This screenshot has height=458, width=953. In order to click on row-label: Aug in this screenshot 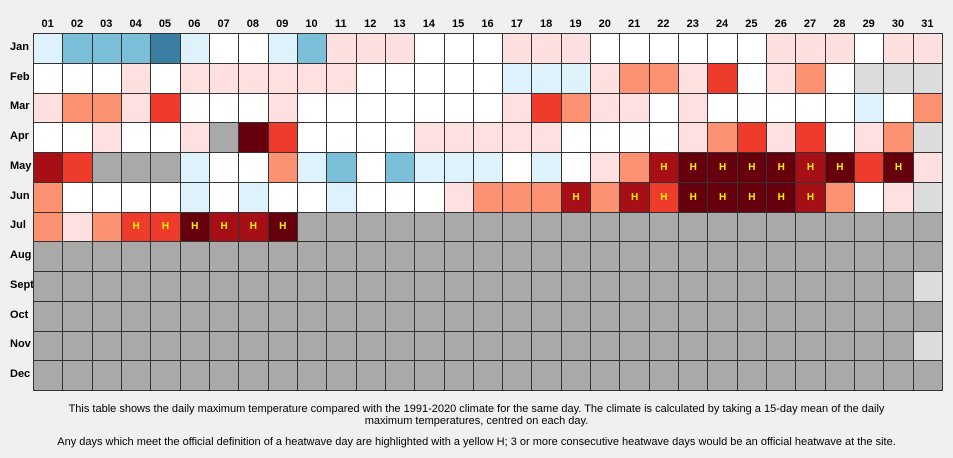, I will do `click(21, 255)`.